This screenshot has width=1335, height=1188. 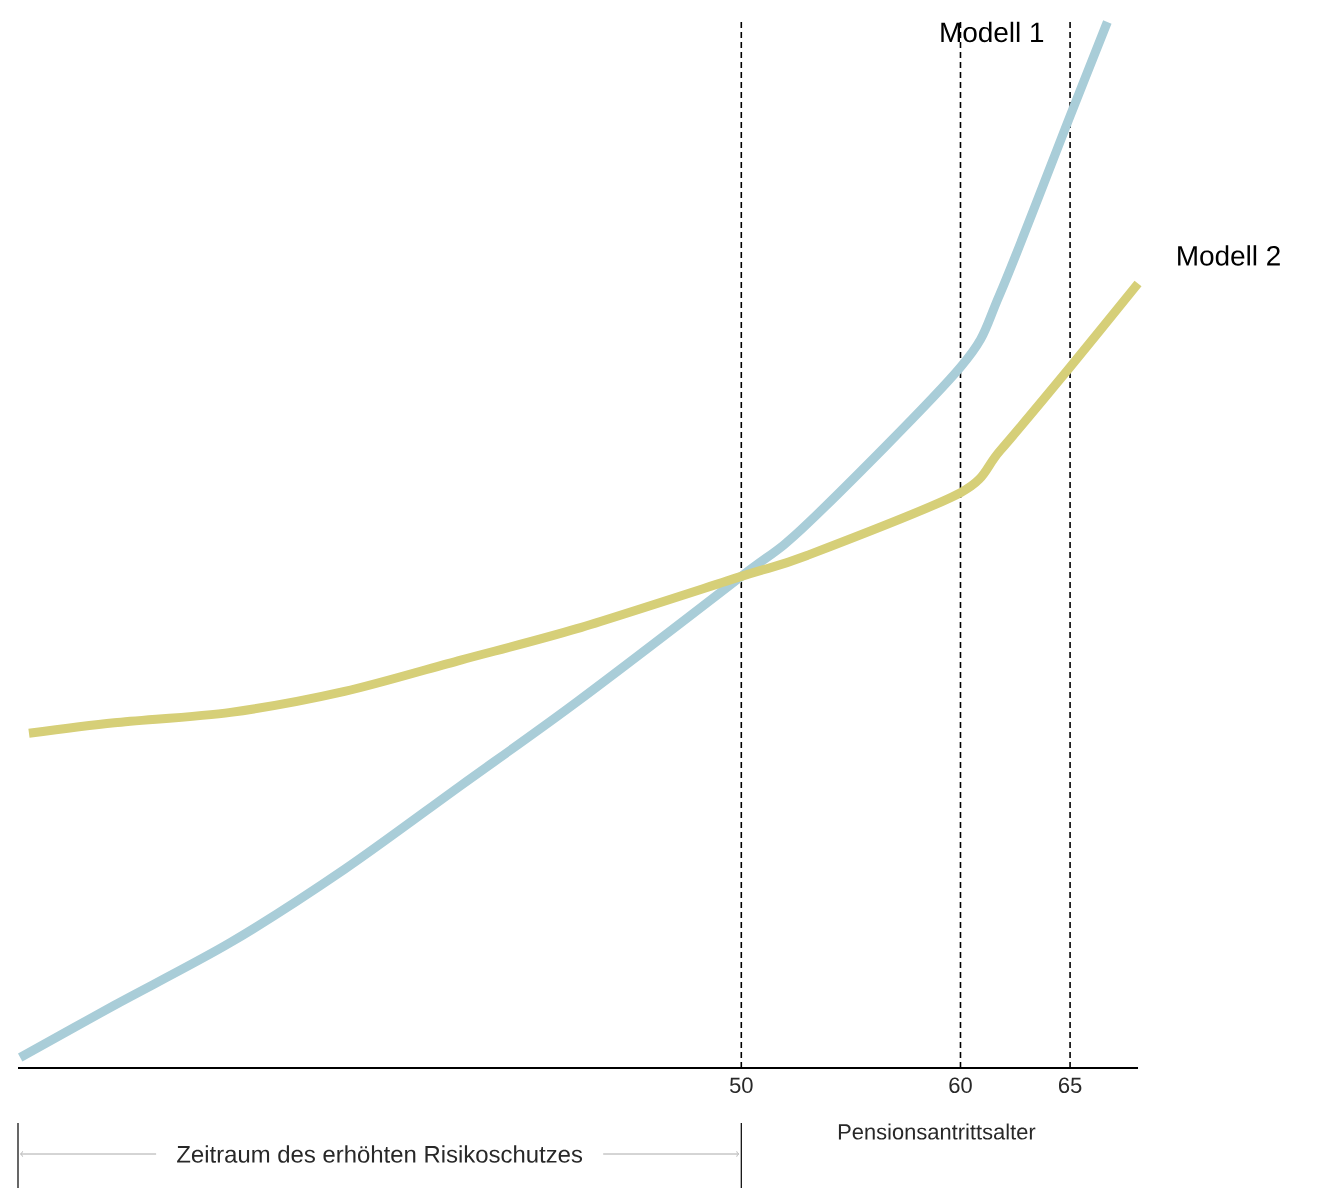 What do you see at coordinates (380, 1154) in the screenshot?
I see `text: Zeitraum des erhöhten Risikoschutzes` at bounding box center [380, 1154].